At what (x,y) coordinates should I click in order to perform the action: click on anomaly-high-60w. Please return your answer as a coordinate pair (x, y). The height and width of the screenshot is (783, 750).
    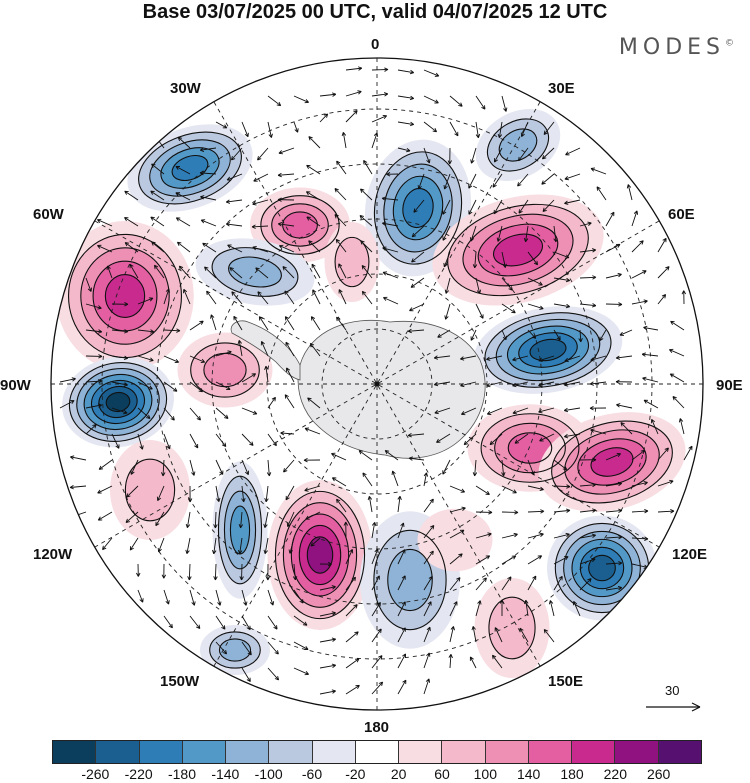
    Looking at the image, I should click on (125, 296).